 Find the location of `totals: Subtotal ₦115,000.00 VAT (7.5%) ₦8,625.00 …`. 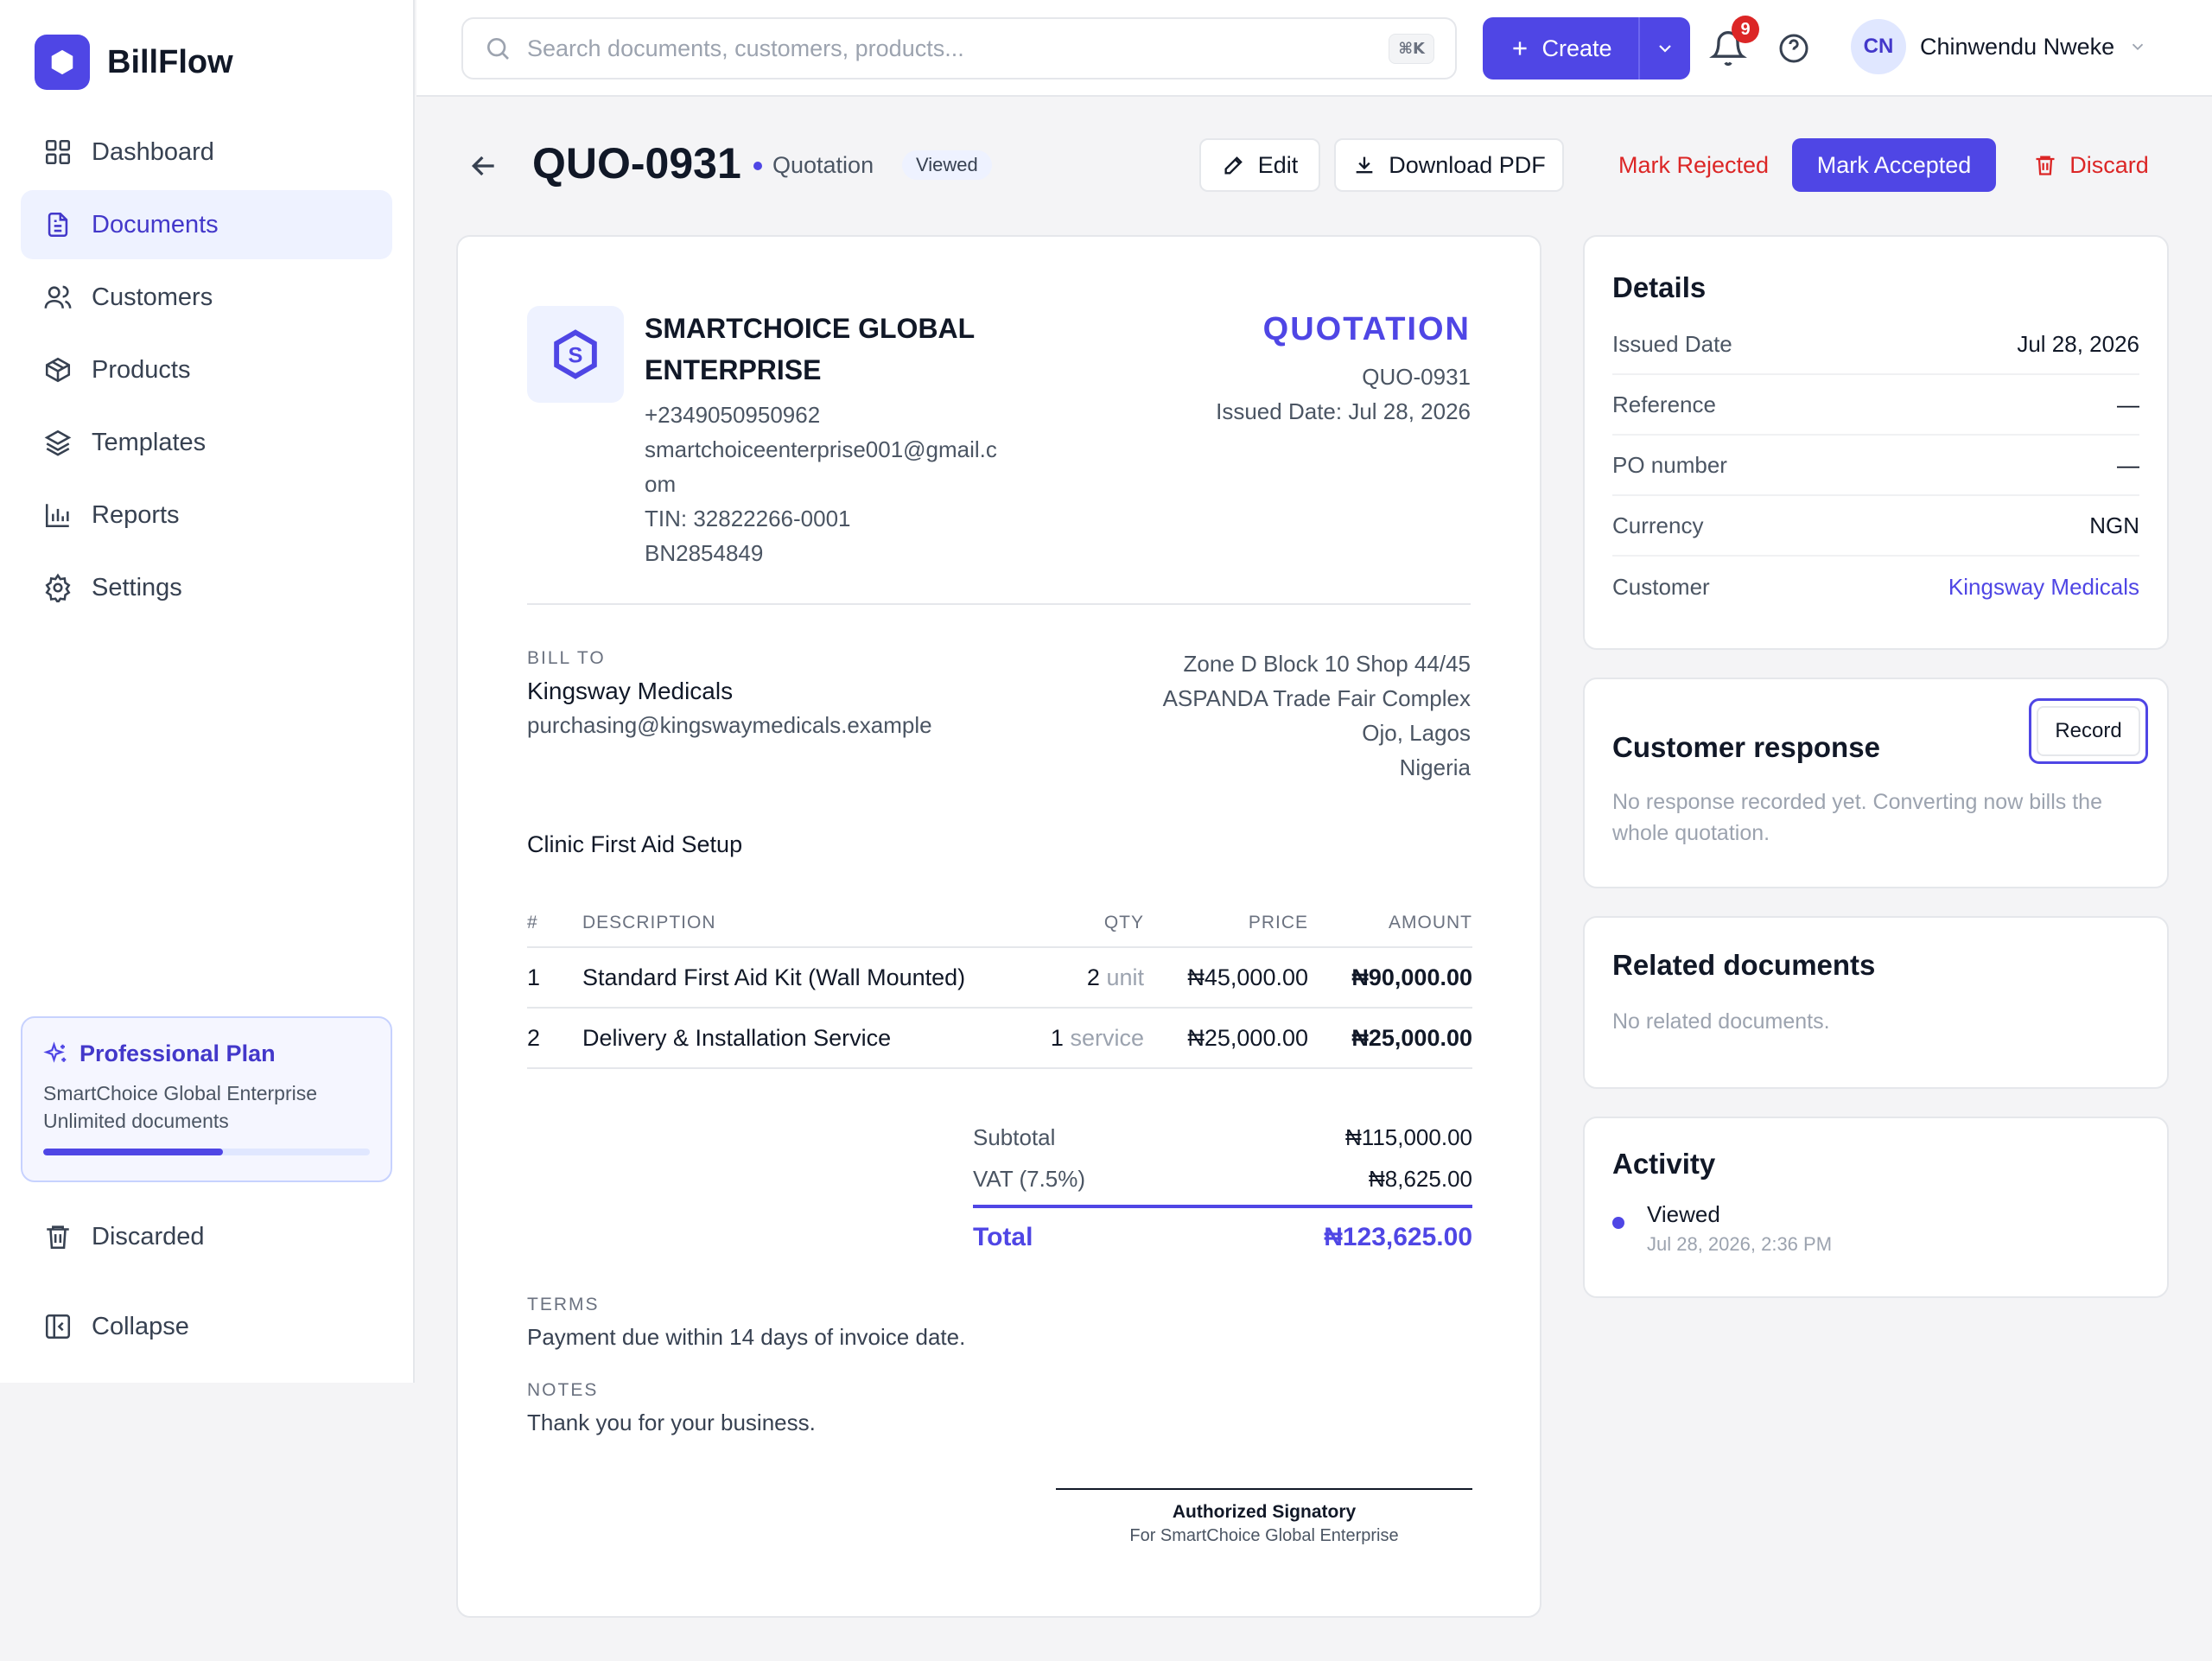

totals: Subtotal ₦115,000.00 VAT (7.5%) ₦8,625.00 … is located at coordinates (1222, 1187).